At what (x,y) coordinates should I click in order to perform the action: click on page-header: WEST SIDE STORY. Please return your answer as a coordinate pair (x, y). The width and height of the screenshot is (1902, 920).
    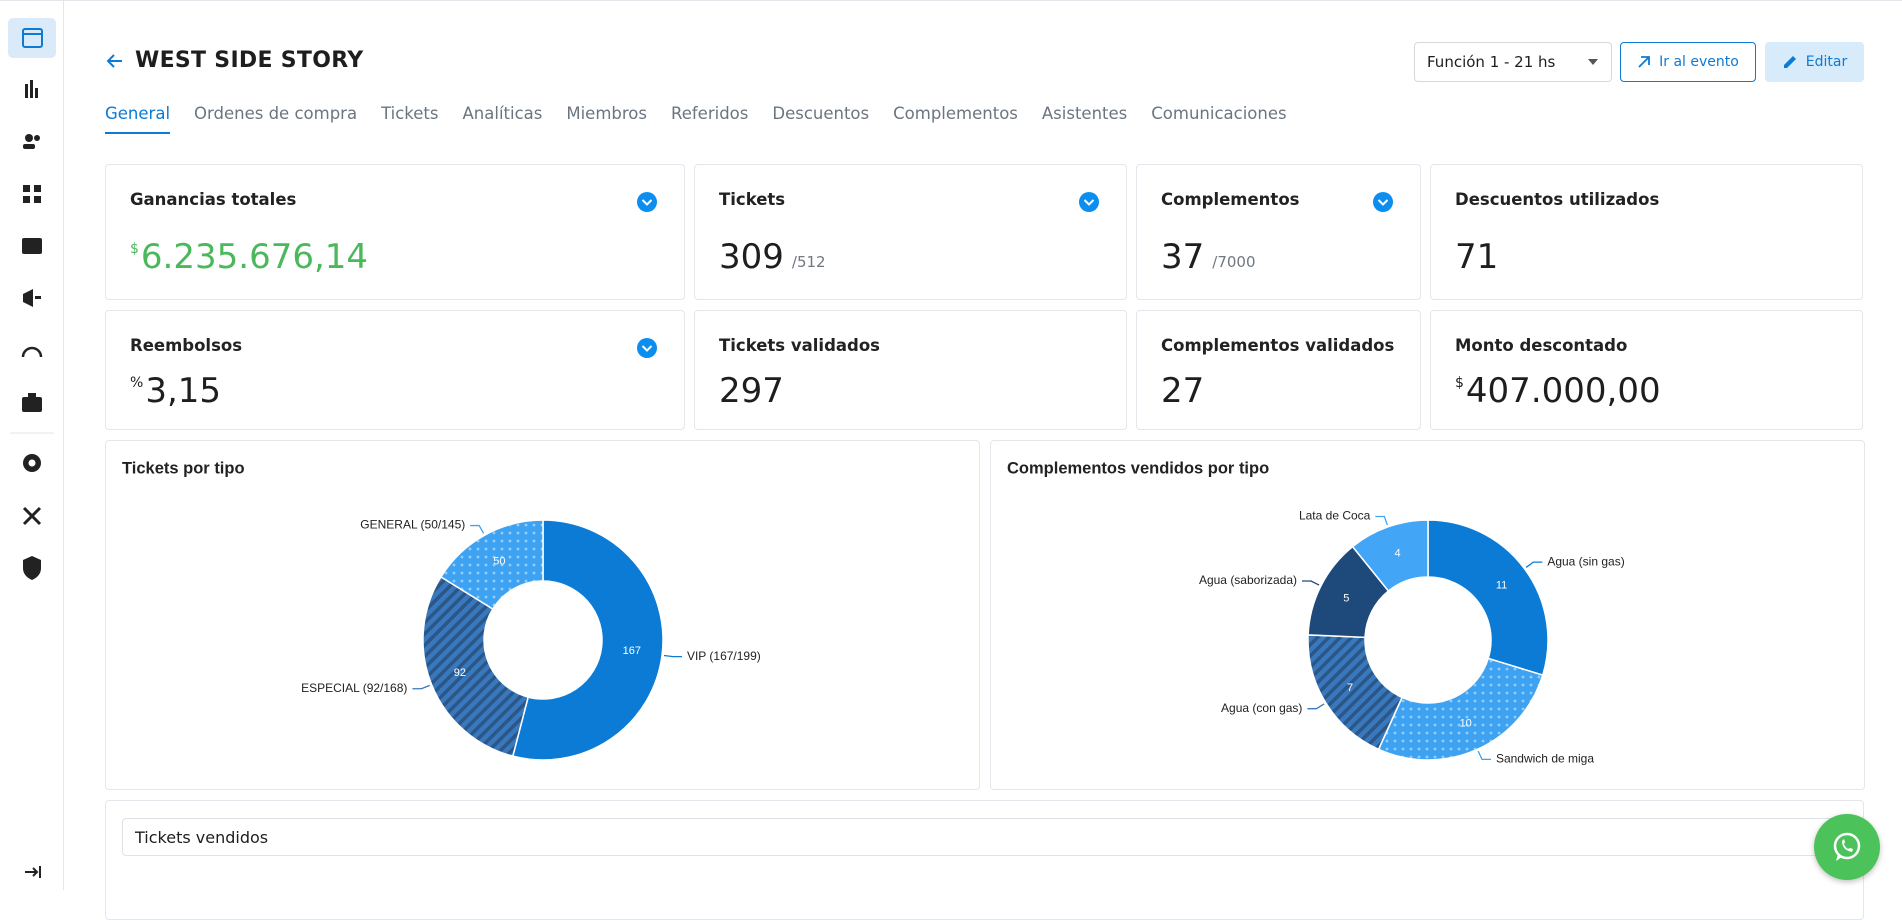
    Looking at the image, I should click on (234, 60).